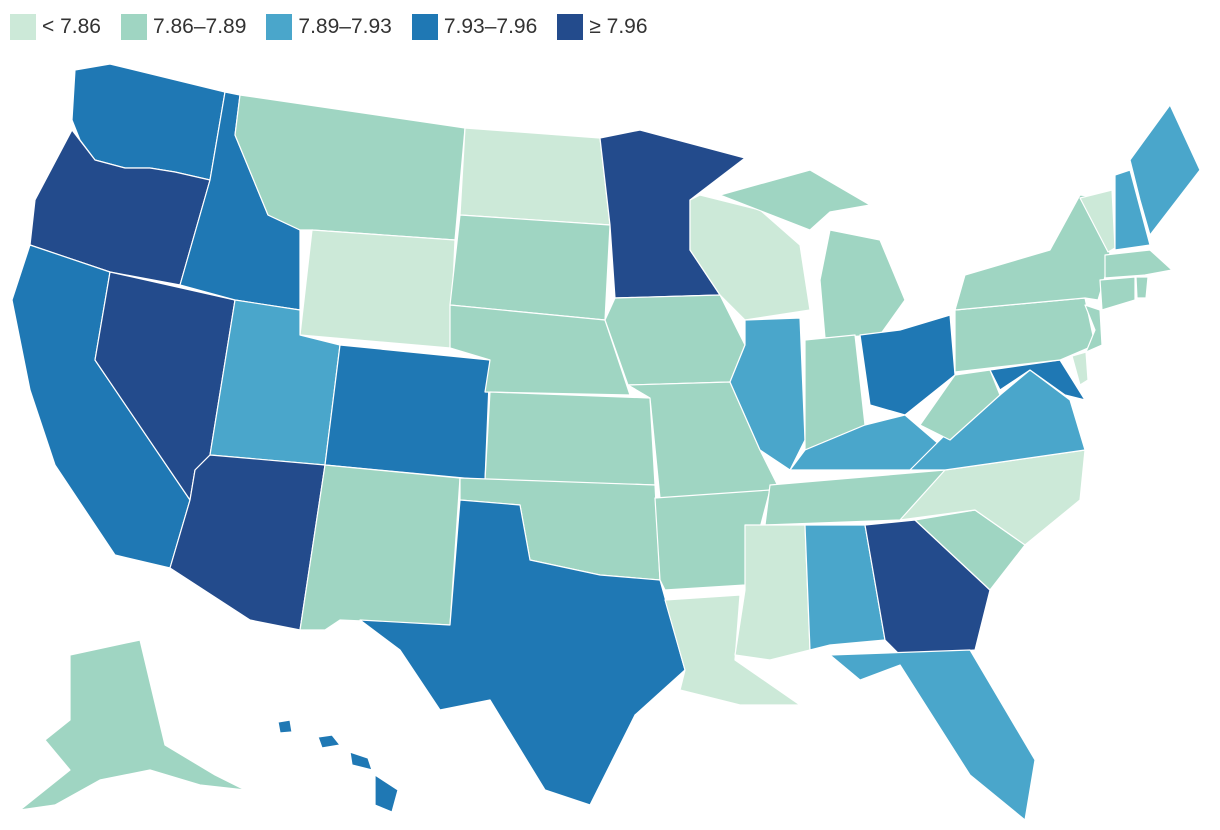 The width and height of the screenshot is (1220, 830). Describe the element at coordinates (338, 766) in the screenshot. I see `state-hawaii` at that location.